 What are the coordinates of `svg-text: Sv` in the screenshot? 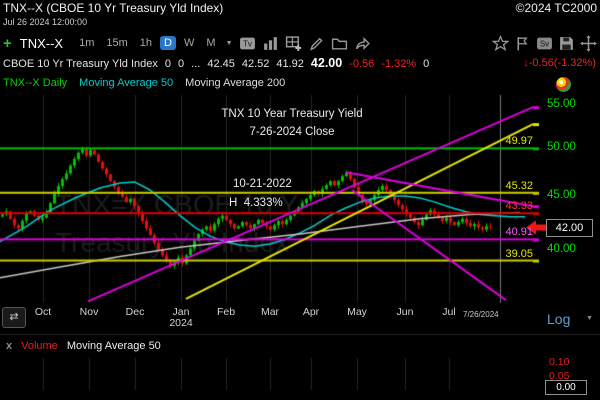 It's located at (544, 43).